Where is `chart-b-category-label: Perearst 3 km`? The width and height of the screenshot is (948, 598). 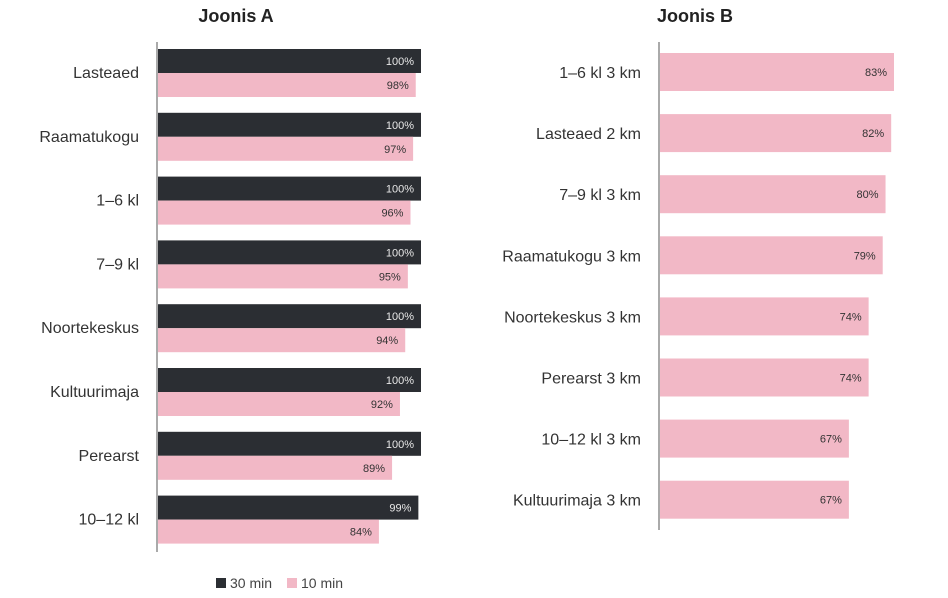 chart-b-category-label: Perearst 3 km is located at coordinates (591, 379).